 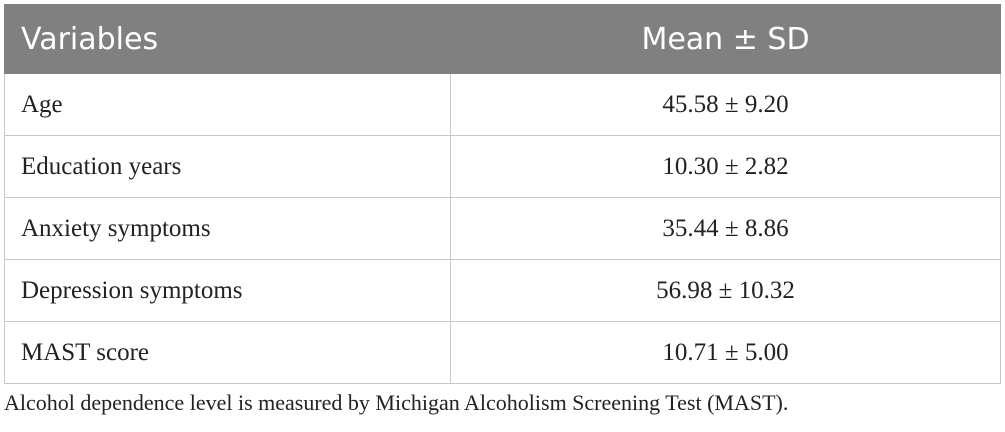 What do you see at coordinates (227, 290) in the screenshot?
I see `variable-cell: Depression symptoms` at bounding box center [227, 290].